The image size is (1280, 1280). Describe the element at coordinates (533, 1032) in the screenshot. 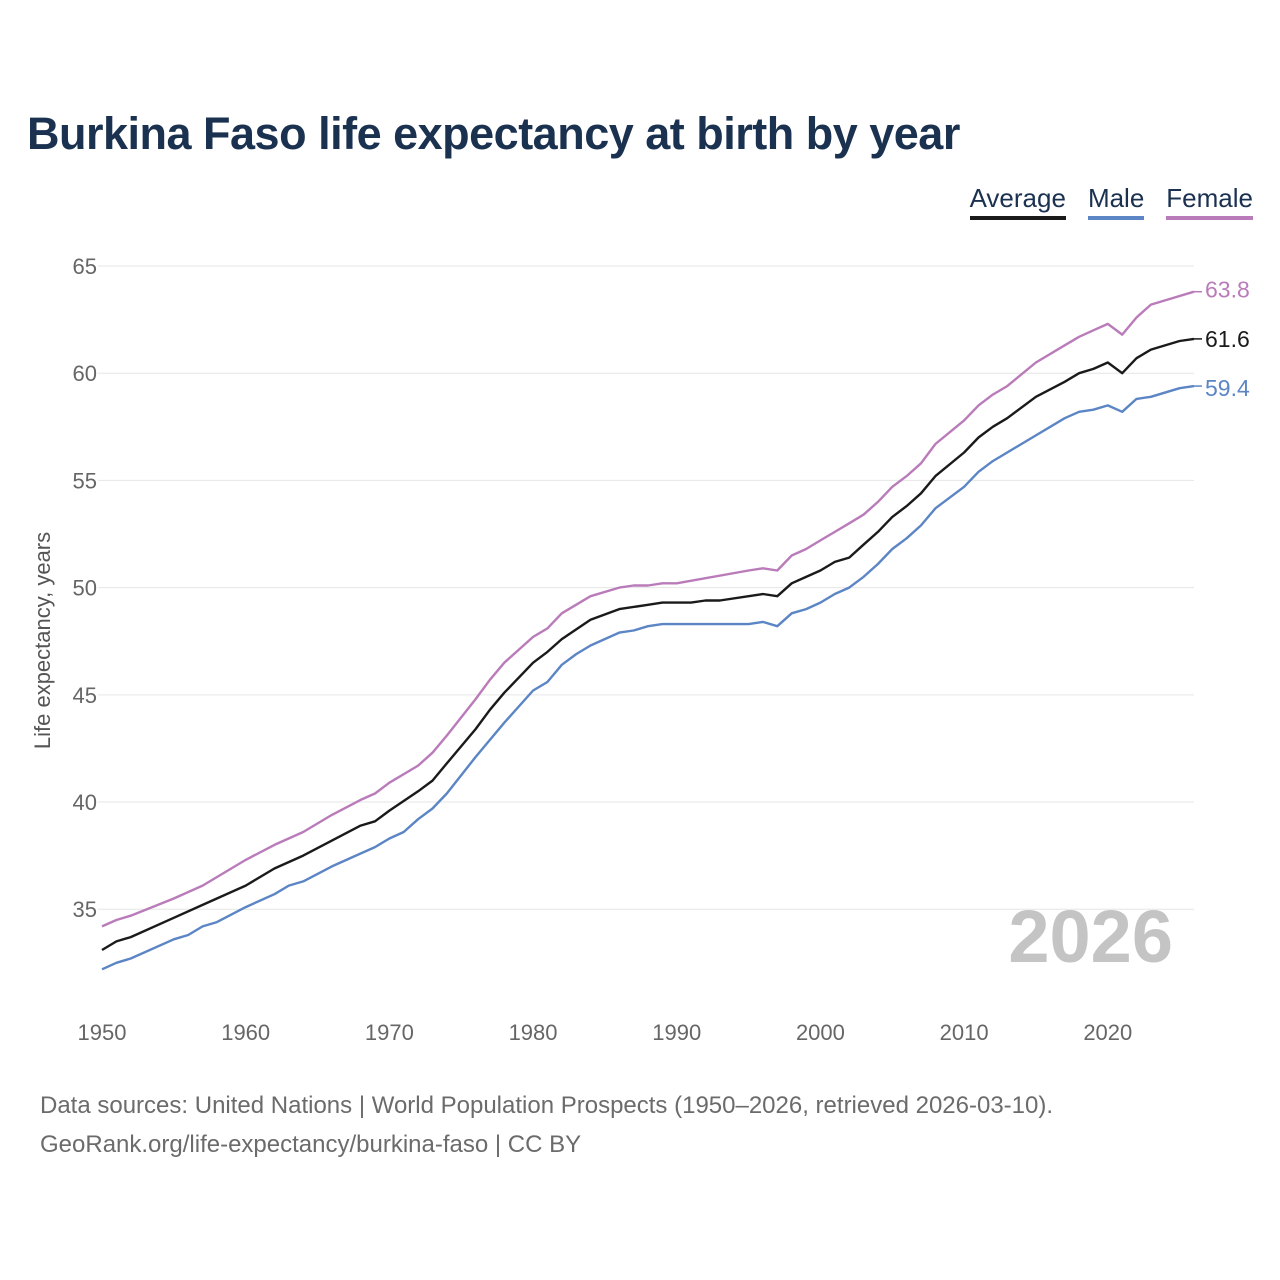

I see `x-tick-label-1980: 1980` at that location.